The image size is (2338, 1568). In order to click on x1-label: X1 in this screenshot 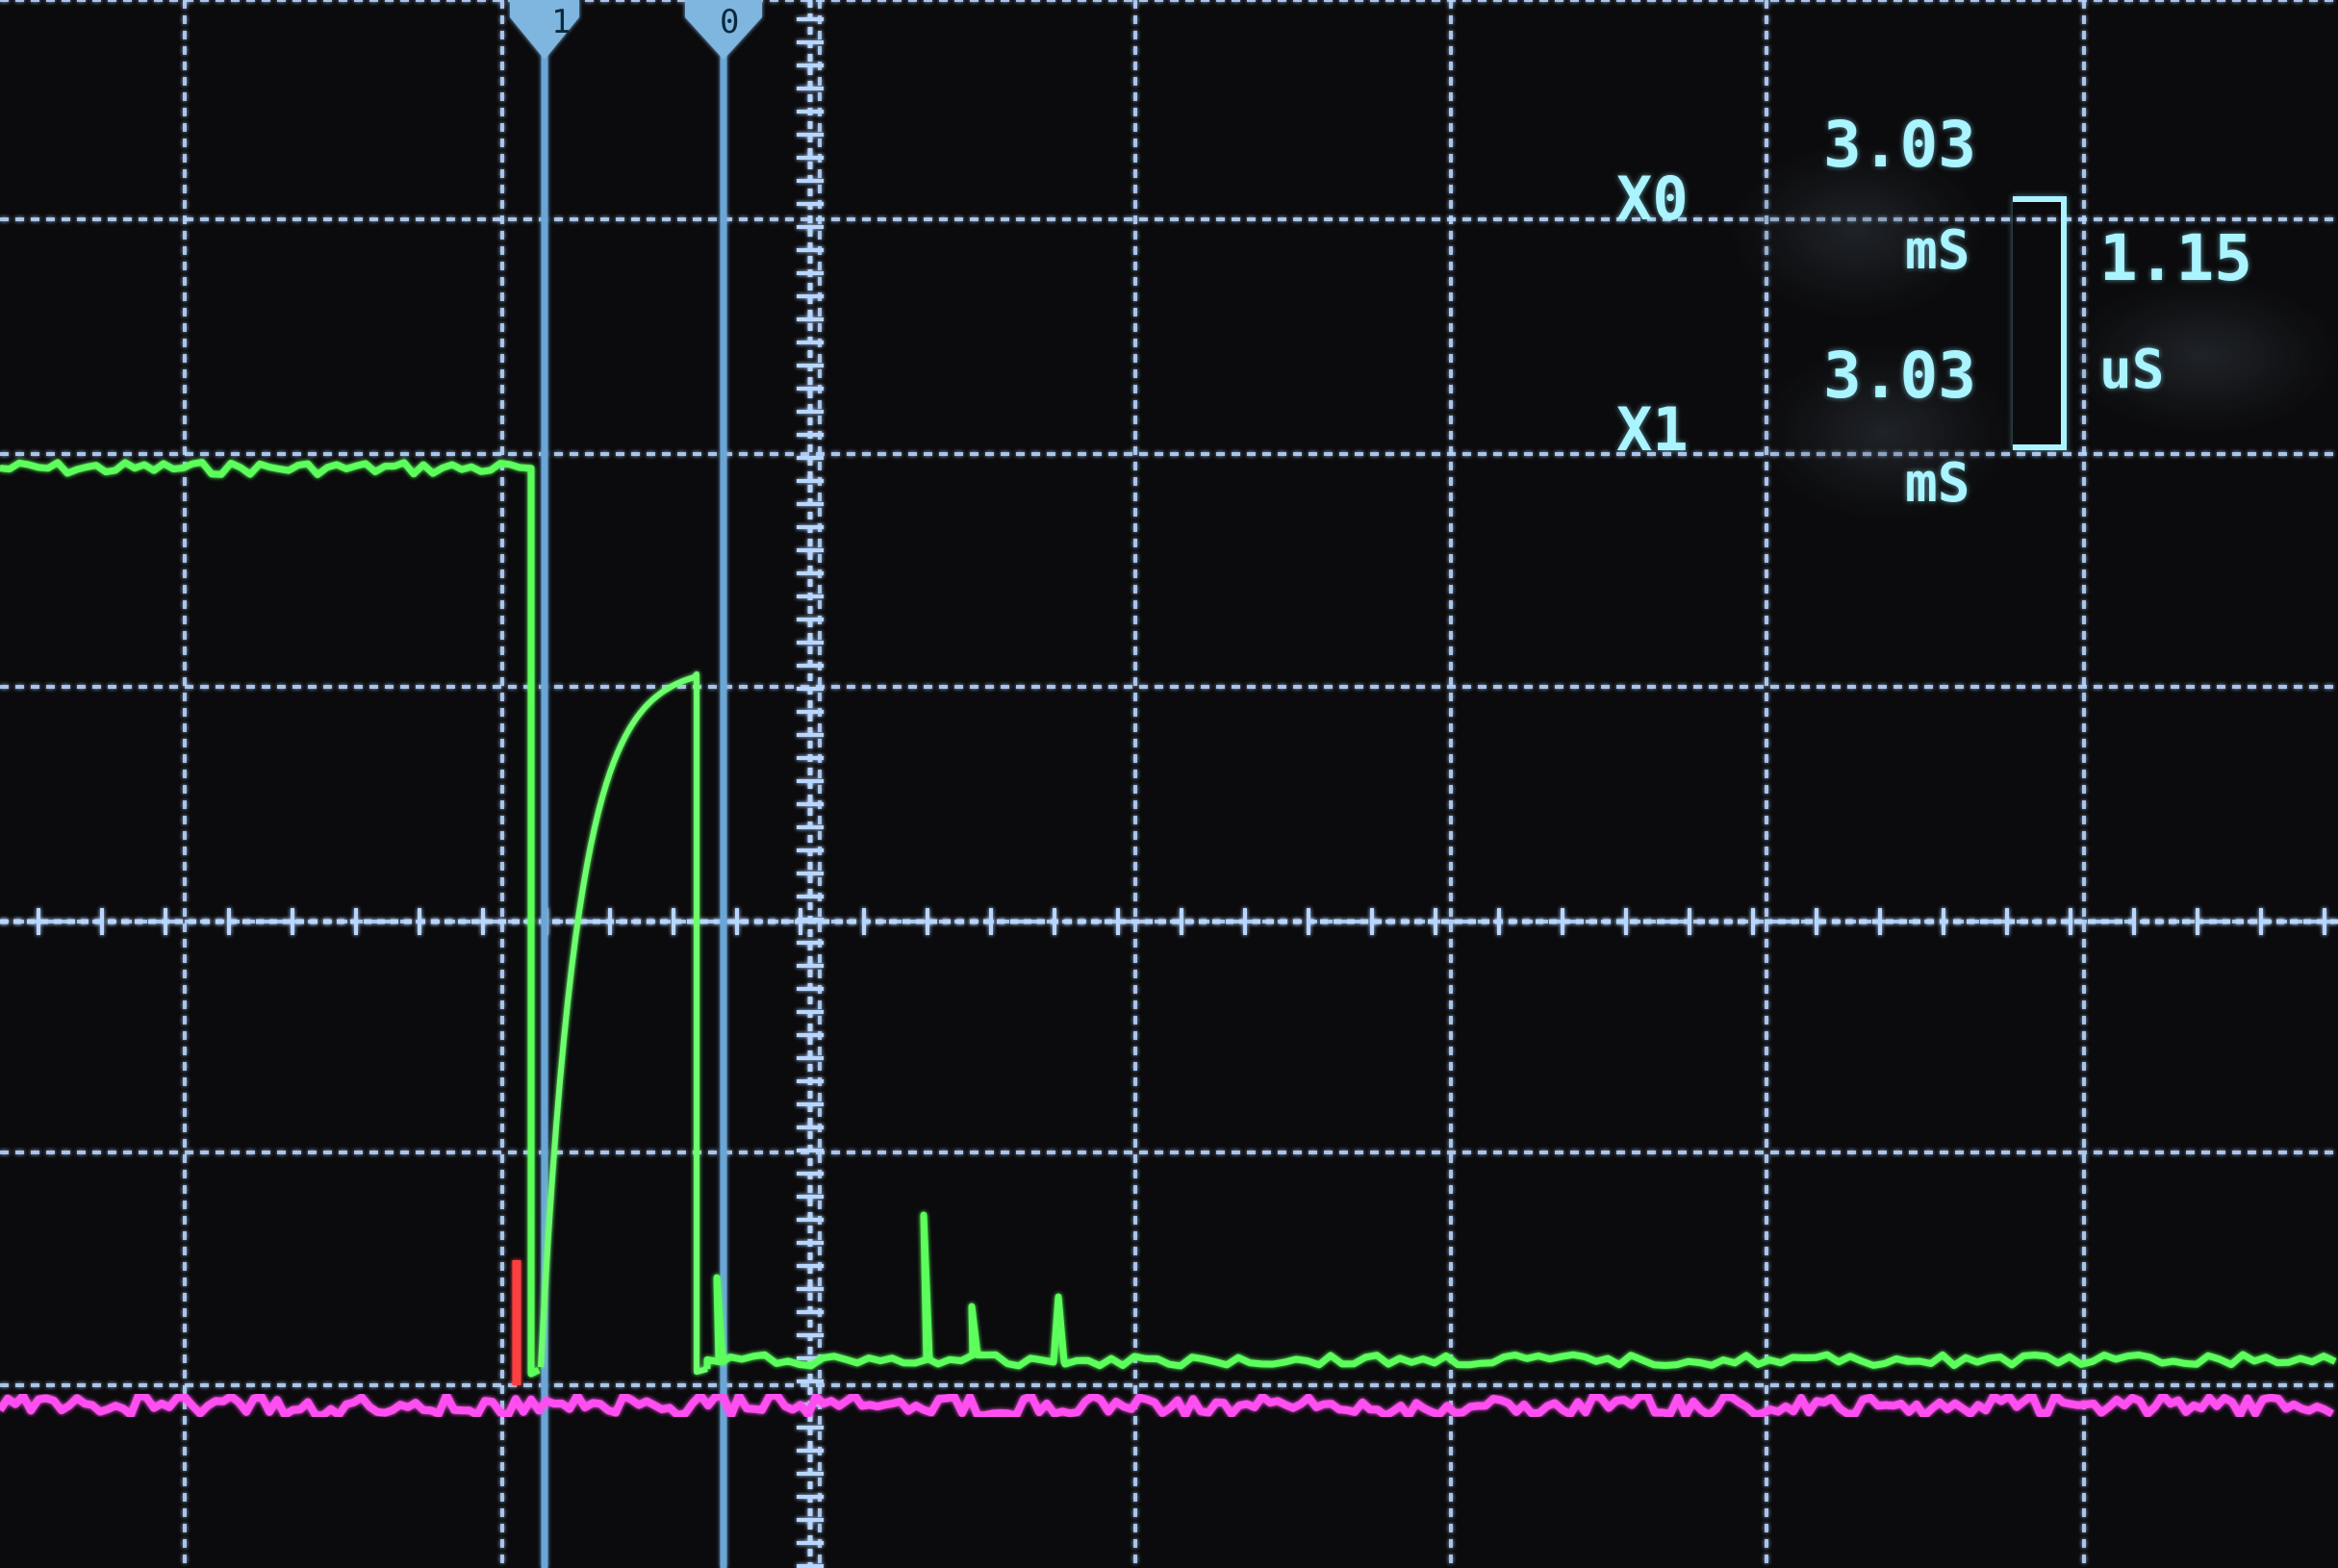, I will do `click(1652, 429)`.